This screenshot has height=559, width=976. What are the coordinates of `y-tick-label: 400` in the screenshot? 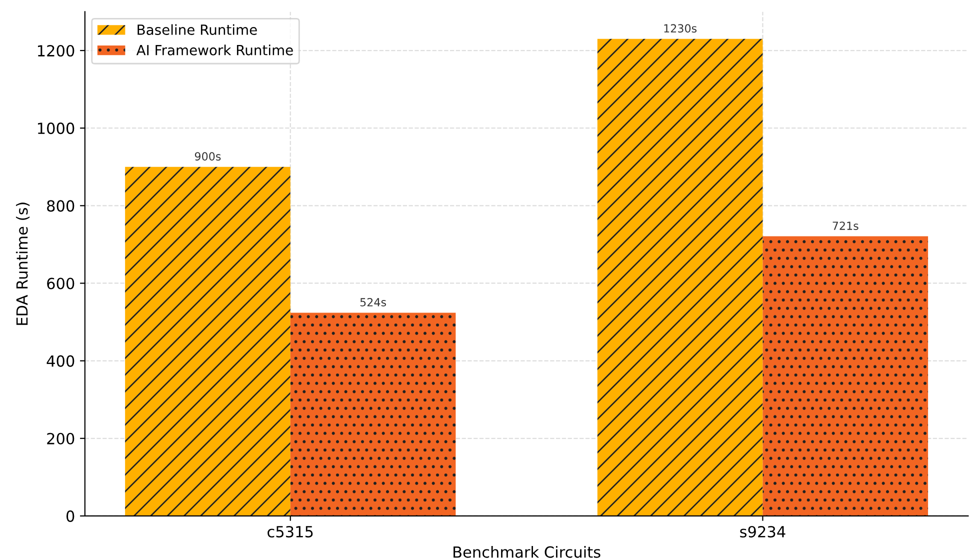 It's located at (60, 361).